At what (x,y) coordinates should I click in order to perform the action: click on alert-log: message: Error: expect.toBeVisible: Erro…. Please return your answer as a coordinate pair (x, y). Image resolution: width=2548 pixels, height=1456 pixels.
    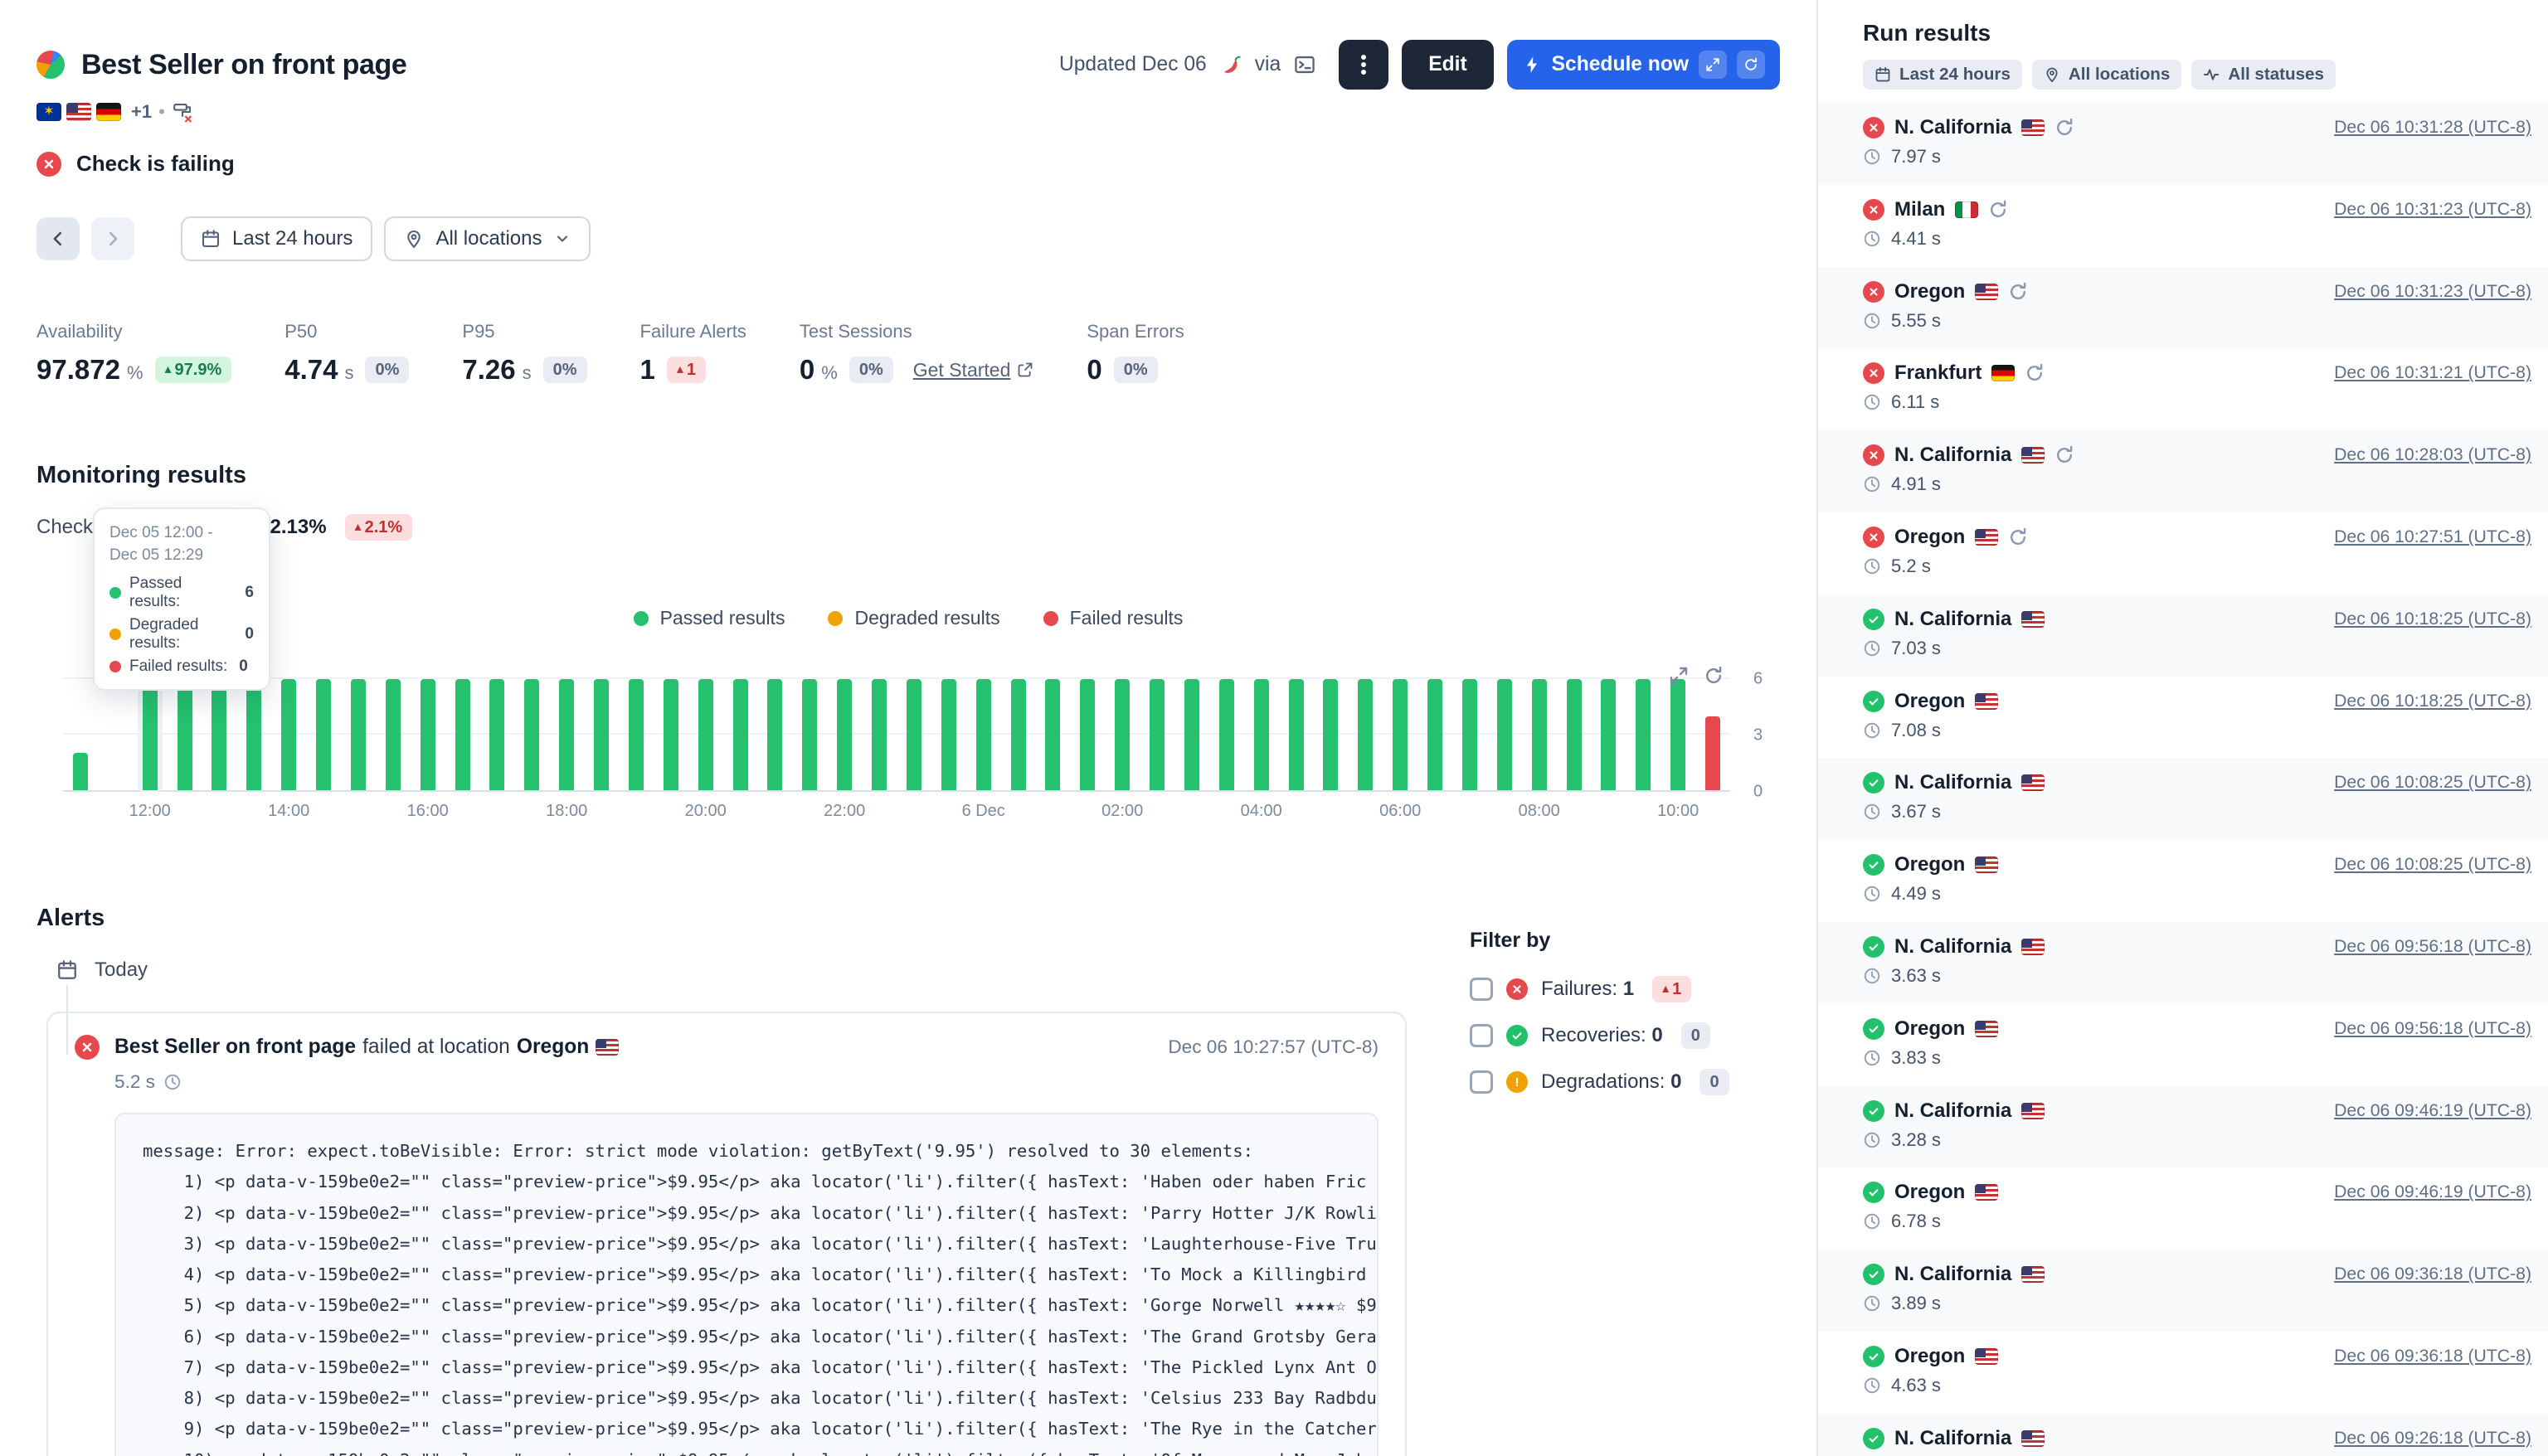
    Looking at the image, I should click on (746, 1284).